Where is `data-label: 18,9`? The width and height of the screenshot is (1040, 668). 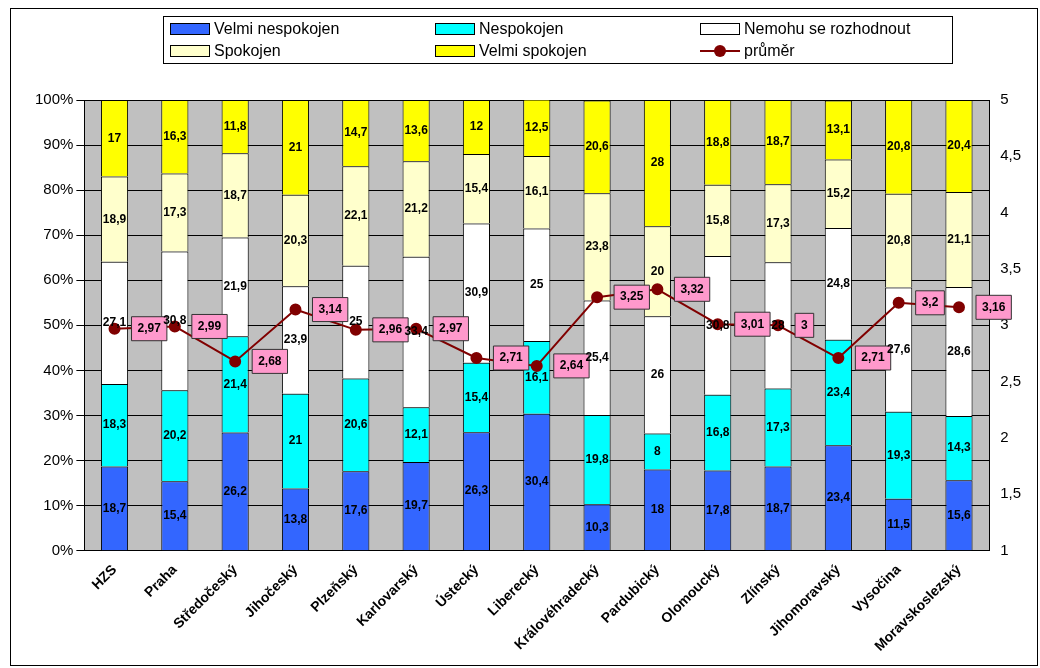 data-label: 18,9 is located at coordinates (114, 218).